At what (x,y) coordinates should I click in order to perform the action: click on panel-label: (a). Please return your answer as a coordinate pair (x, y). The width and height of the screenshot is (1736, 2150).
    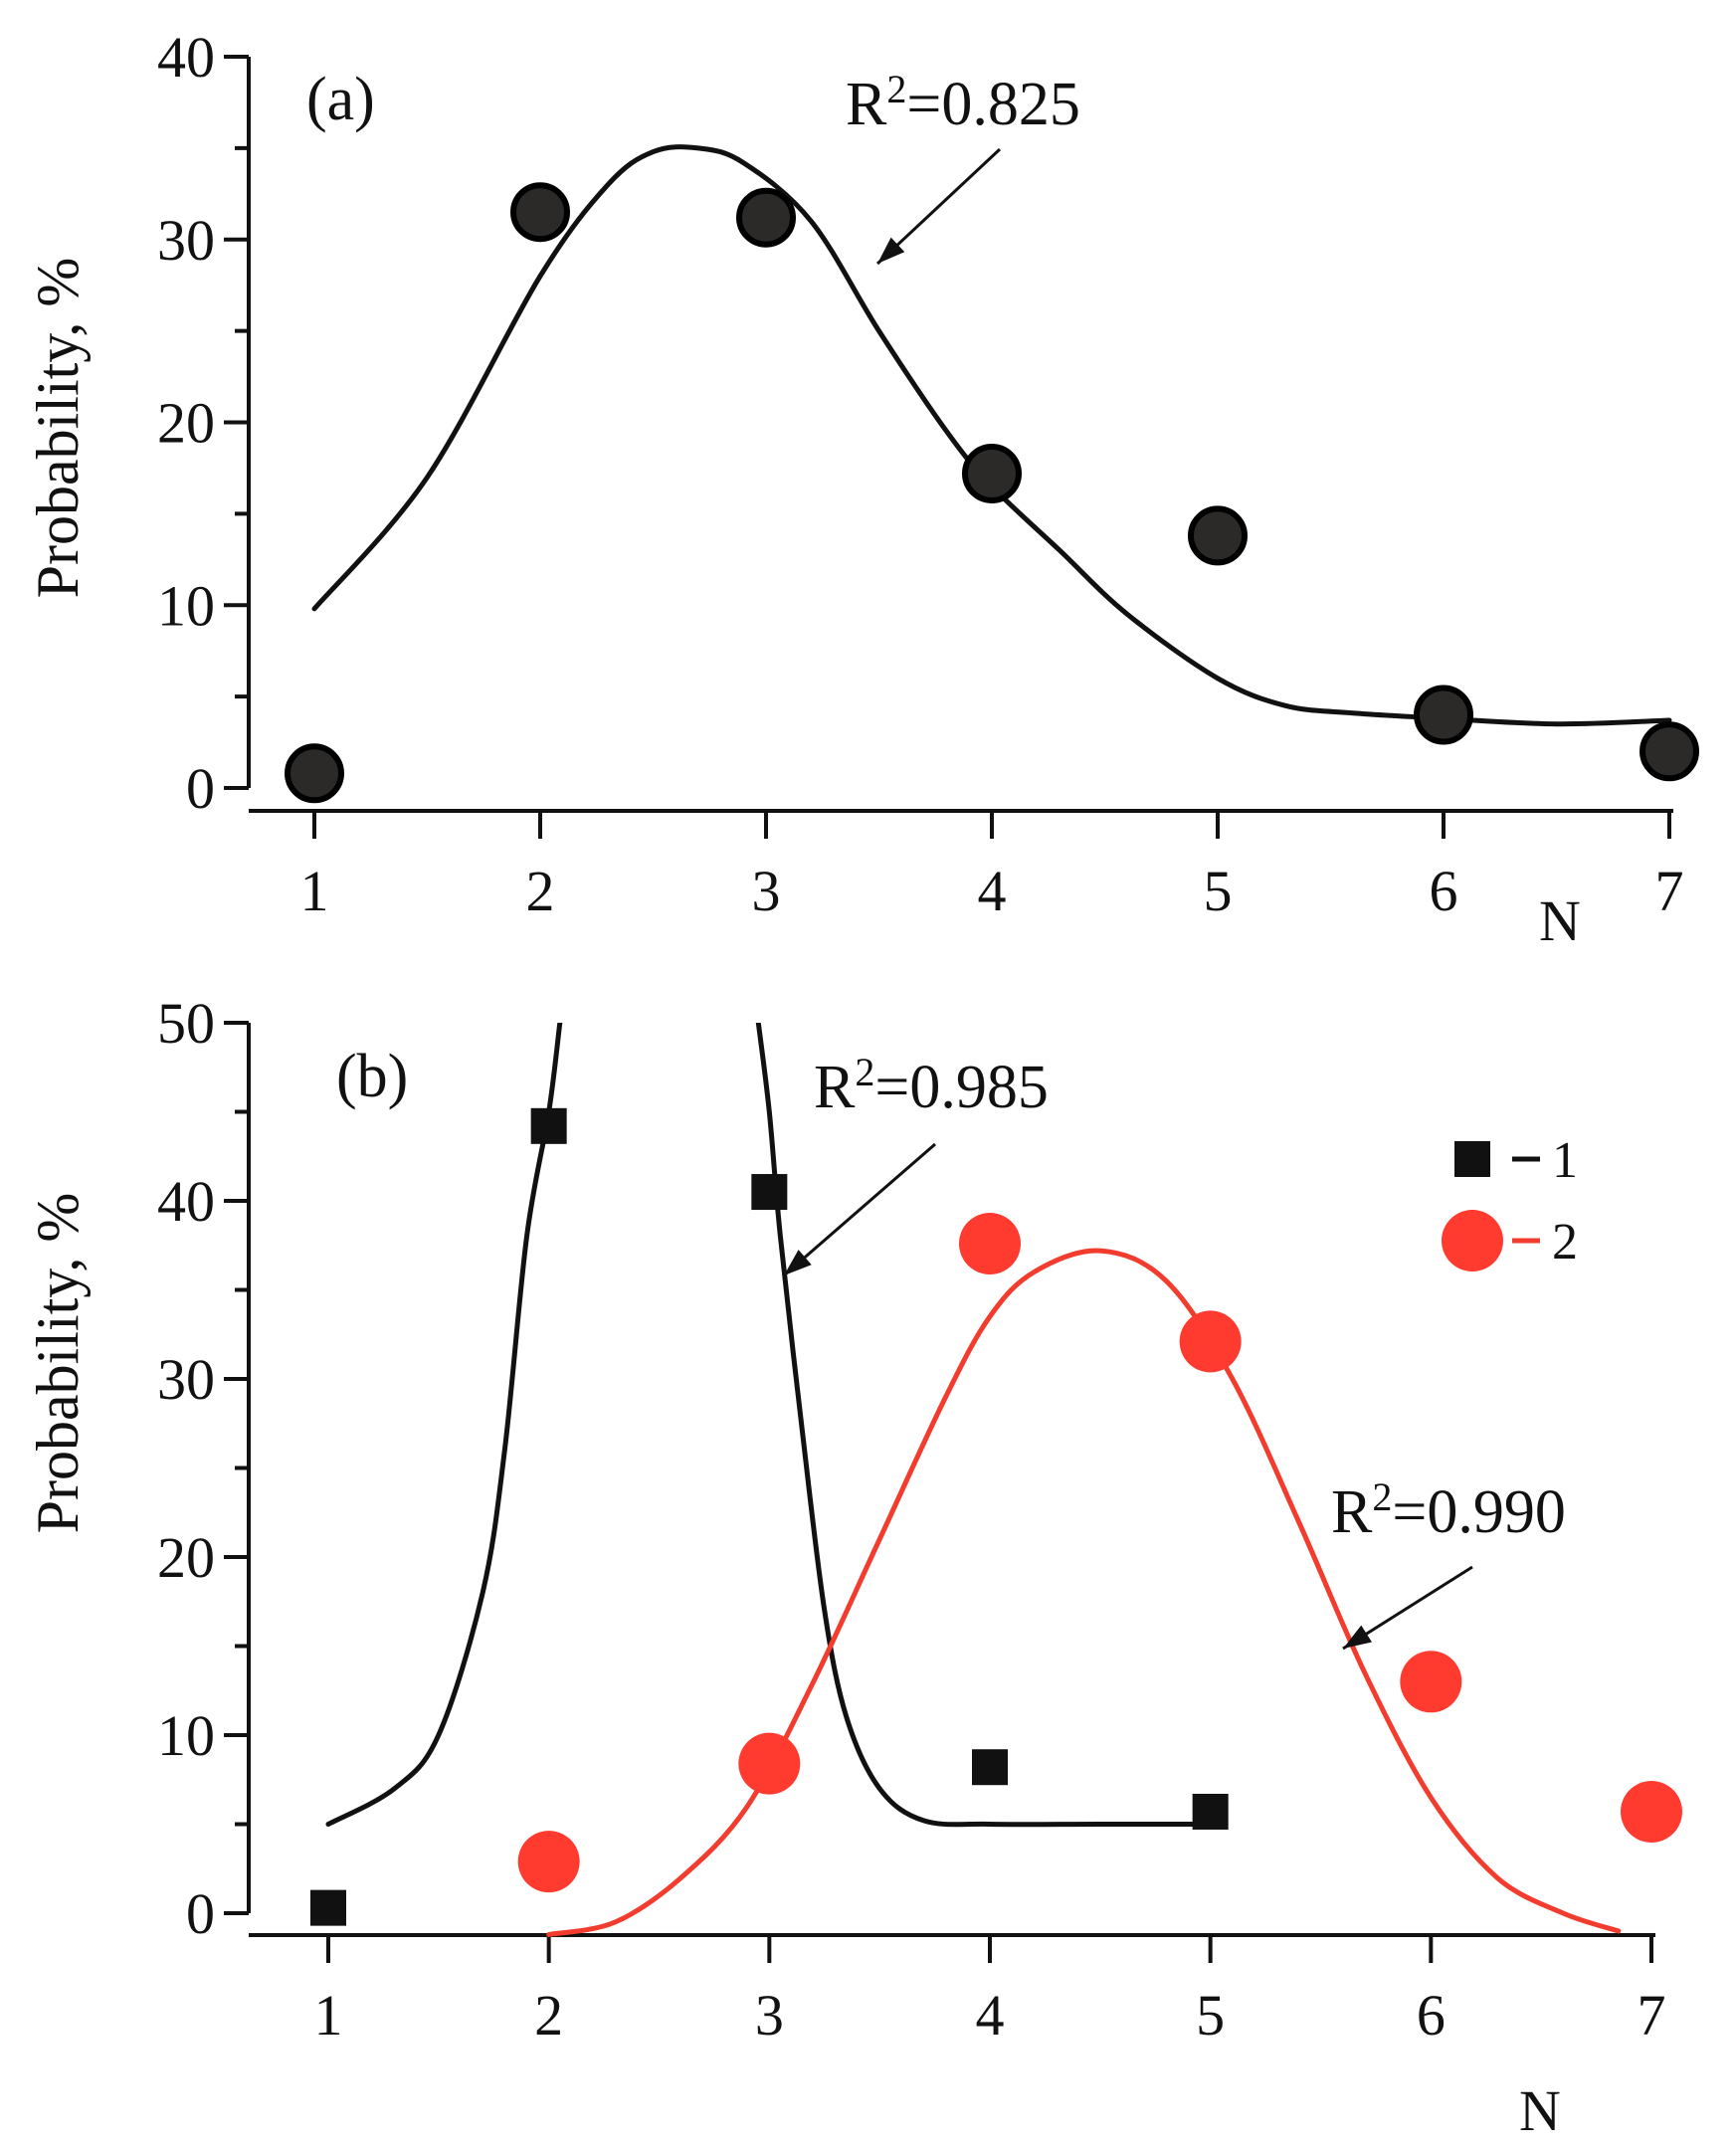
    Looking at the image, I should click on (341, 99).